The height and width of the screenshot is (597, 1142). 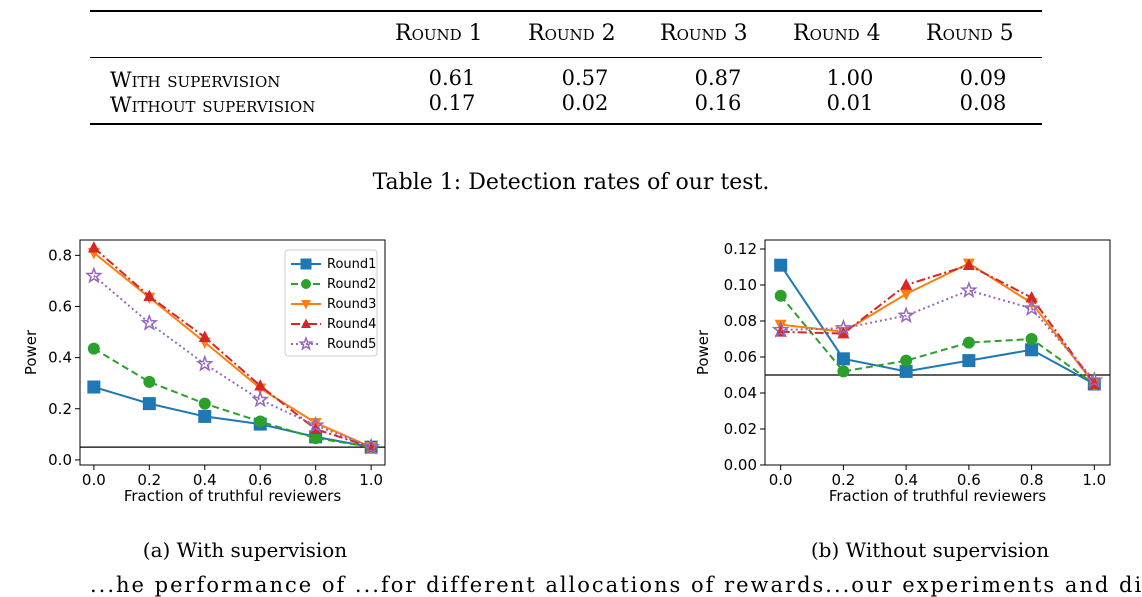 I want to click on y-tick-label: 0.10, so click(x=740, y=285).